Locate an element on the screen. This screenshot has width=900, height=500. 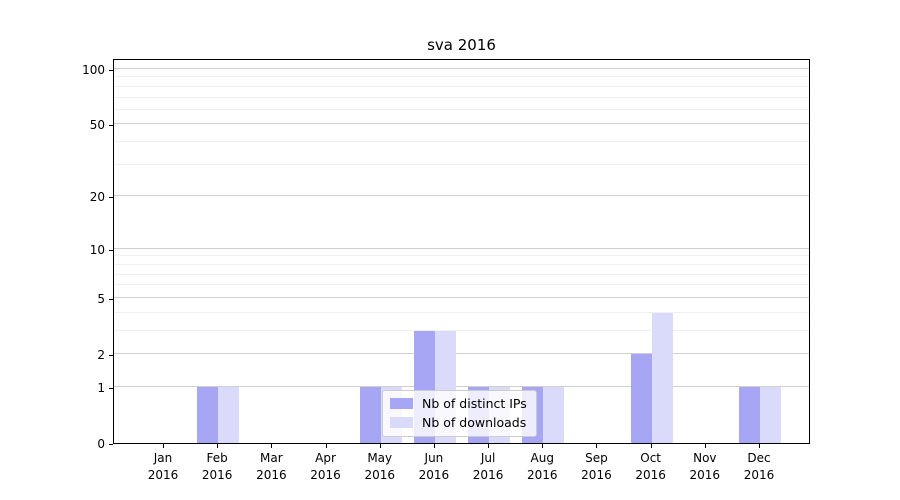
legend-entry-distinct-ips: Nb of distinct IPs is located at coordinates (458, 403).